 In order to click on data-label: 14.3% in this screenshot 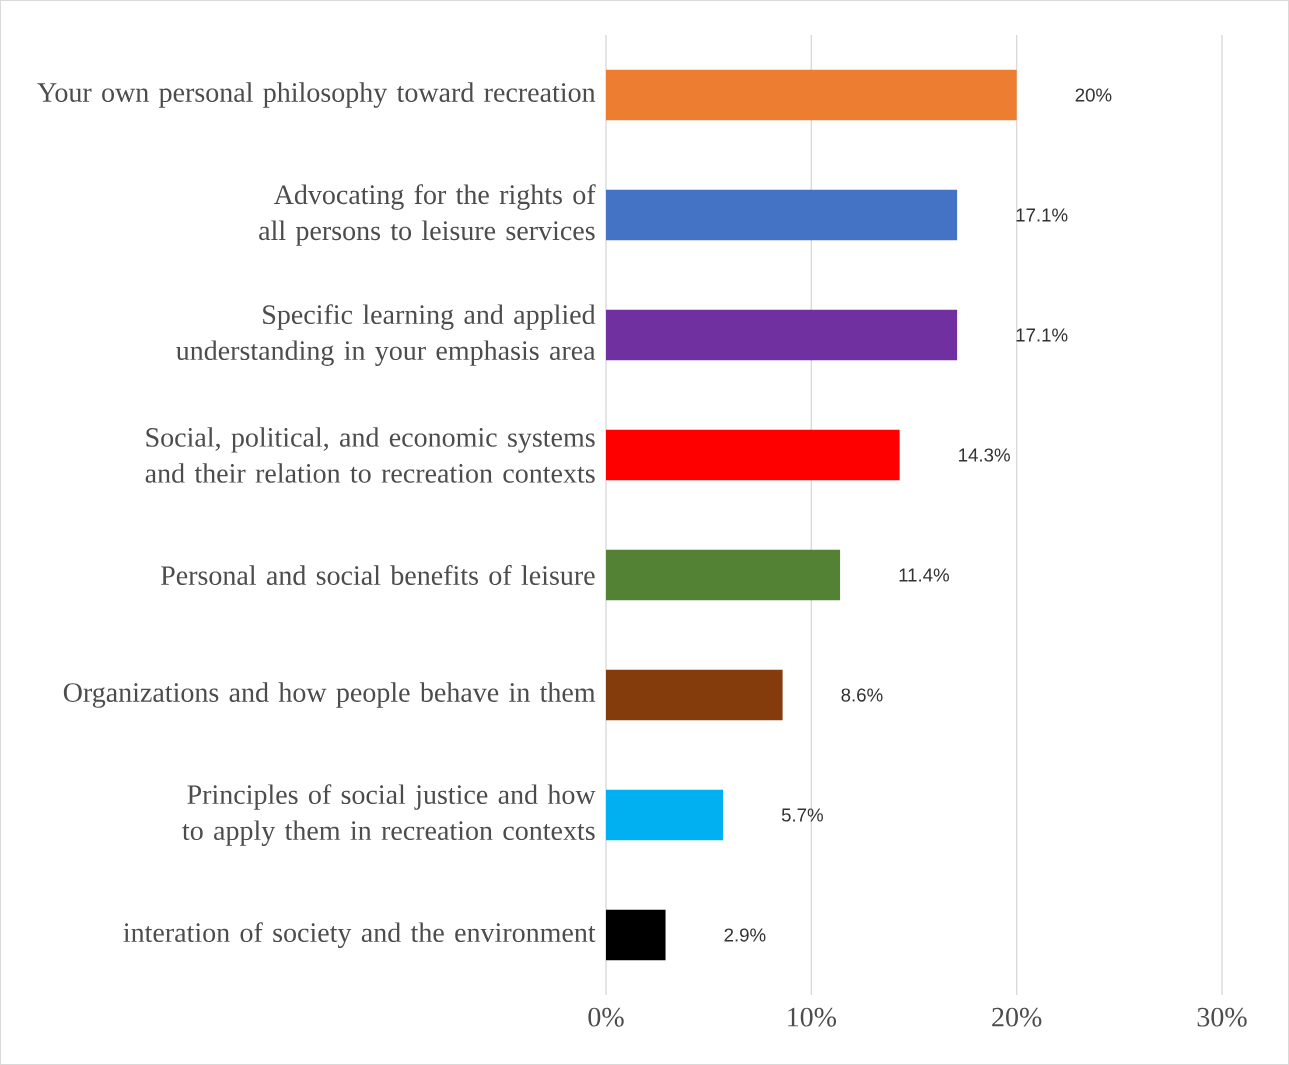, I will do `click(984, 455)`.